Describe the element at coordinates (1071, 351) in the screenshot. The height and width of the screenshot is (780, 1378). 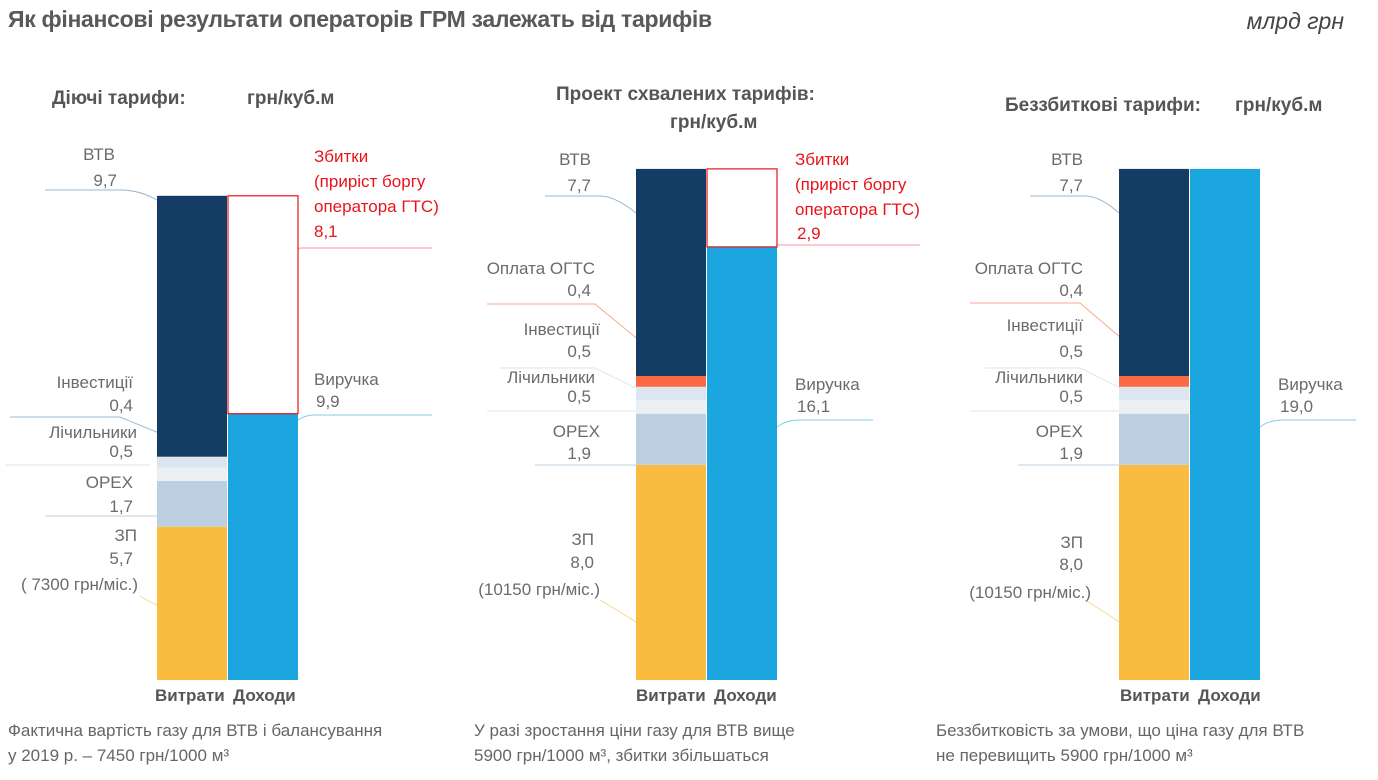
I see `value-invest-3: 0,5` at that location.